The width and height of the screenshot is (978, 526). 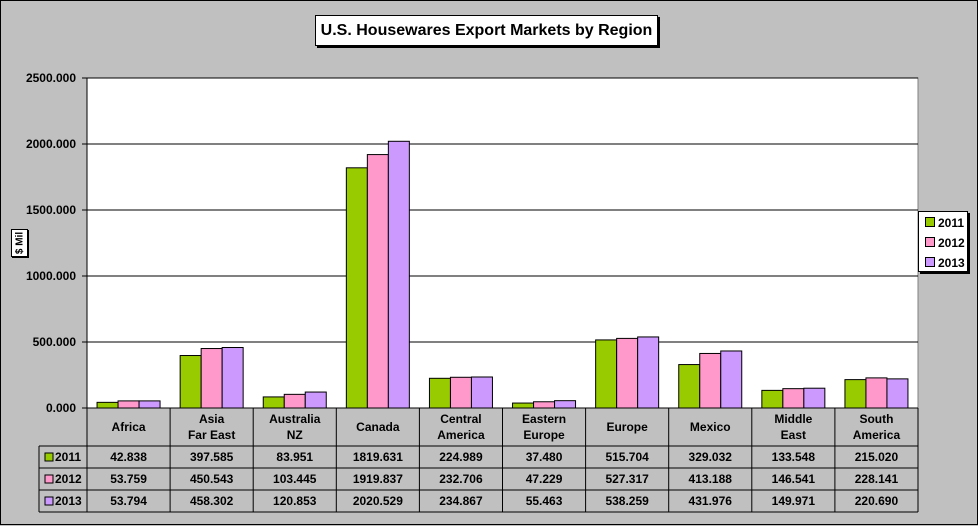 I want to click on category-label: Middle, so click(x=793, y=419).